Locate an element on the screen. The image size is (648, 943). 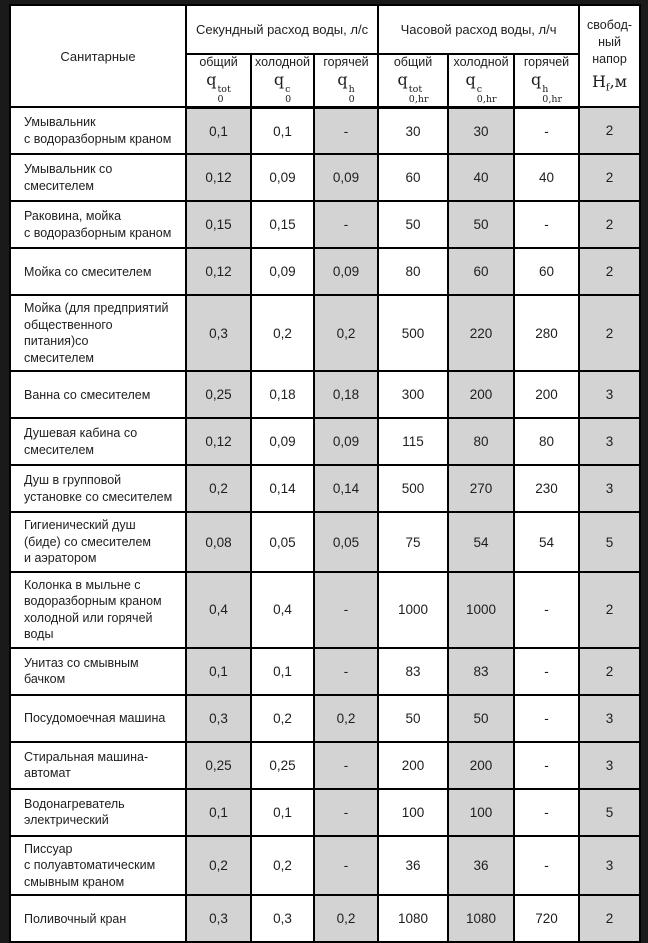
col-header-label: общий is located at coordinates (413, 62).